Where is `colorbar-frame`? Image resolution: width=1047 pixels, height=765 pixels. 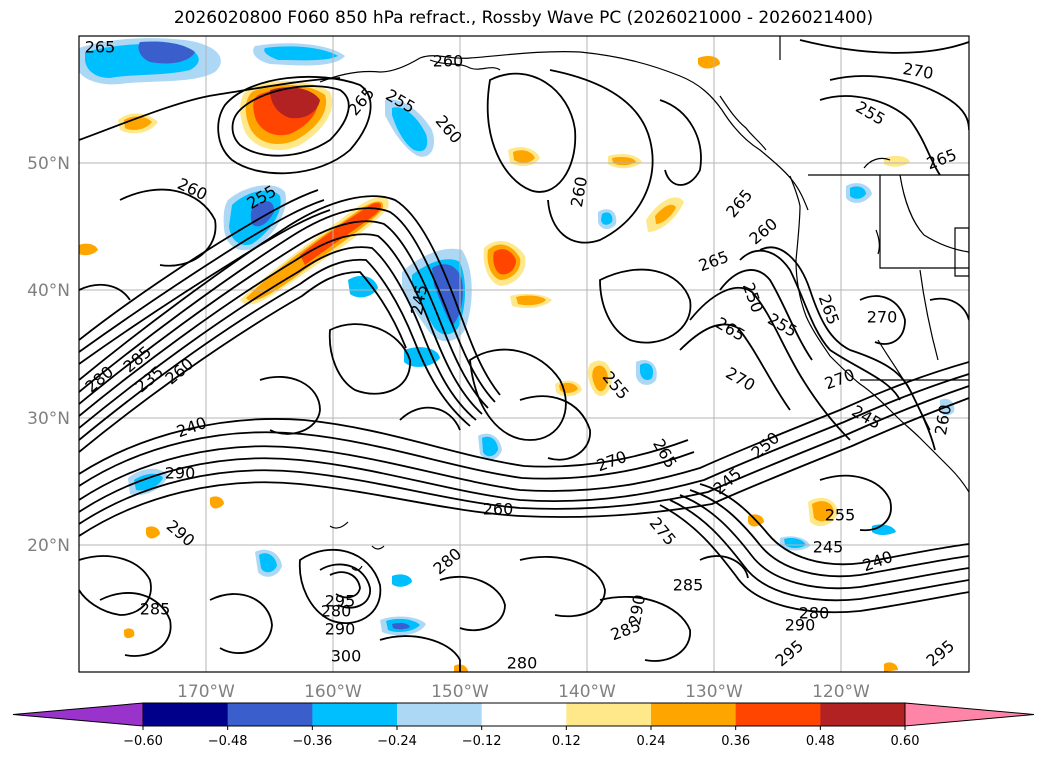
colorbar-frame is located at coordinates (524, 714).